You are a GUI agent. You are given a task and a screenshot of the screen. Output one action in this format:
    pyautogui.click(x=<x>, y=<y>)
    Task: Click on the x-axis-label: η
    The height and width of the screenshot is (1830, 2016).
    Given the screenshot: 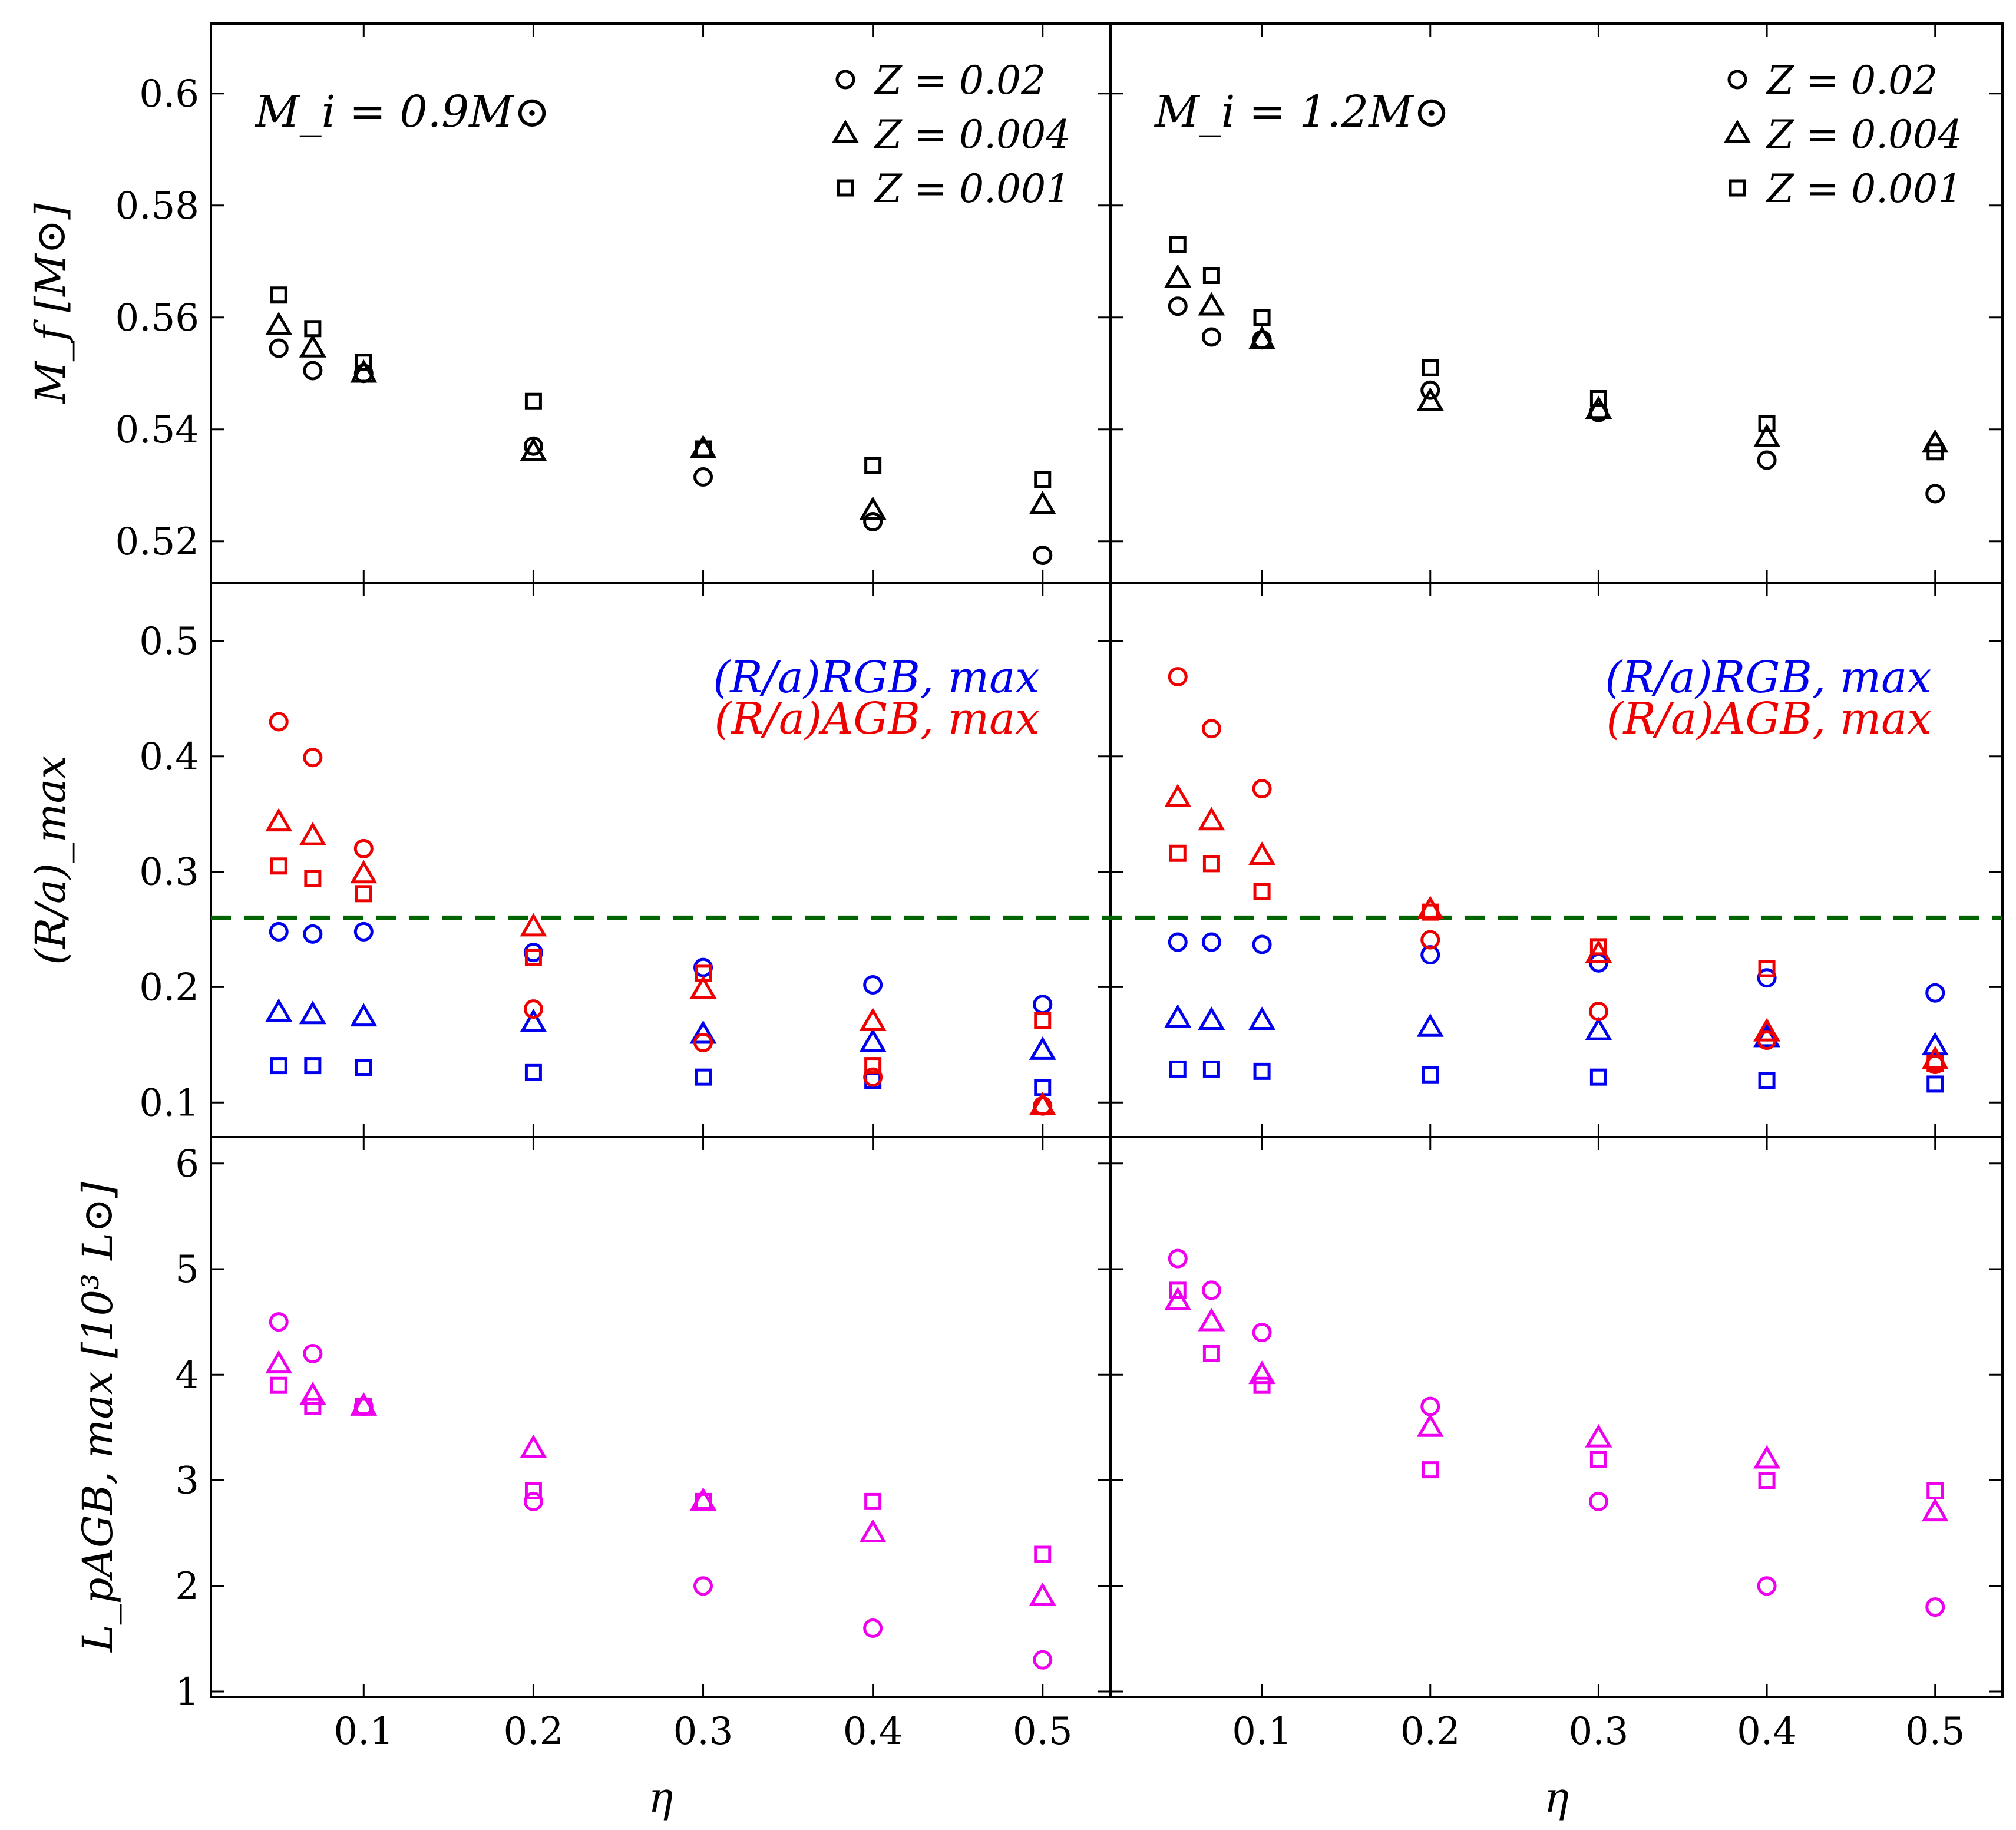 What is the action you would take?
    pyautogui.click(x=1556, y=1797)
    